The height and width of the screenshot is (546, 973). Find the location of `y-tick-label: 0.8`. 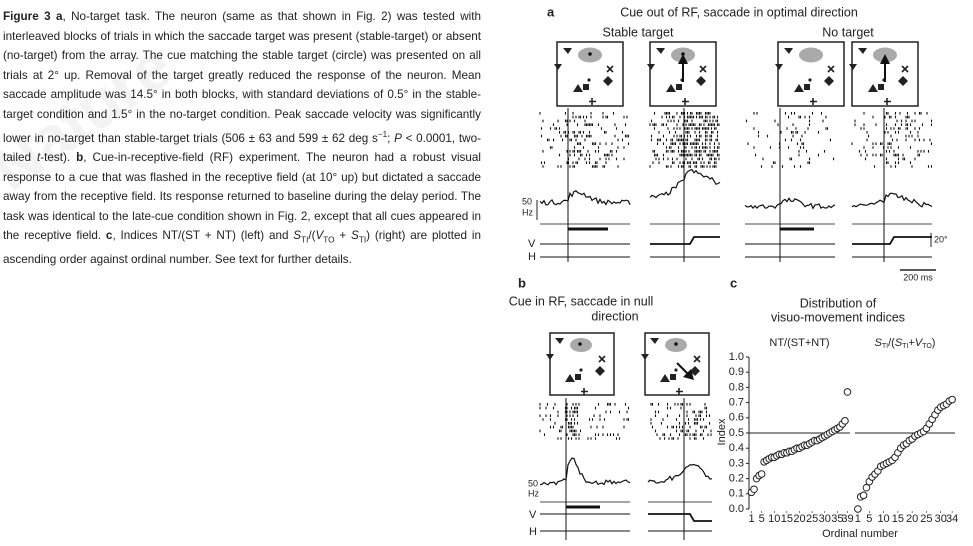

y-tick-label: 0.8 is located at coordinates (736, 387).